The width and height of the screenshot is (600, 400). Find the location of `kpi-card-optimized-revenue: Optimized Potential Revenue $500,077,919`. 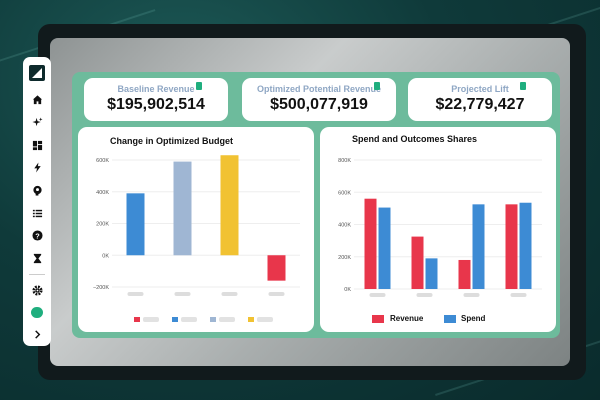

kpi-card-optimized-revenue: Optimized Potential Revenue $500,077,919 is located at coordinates (319, 99).